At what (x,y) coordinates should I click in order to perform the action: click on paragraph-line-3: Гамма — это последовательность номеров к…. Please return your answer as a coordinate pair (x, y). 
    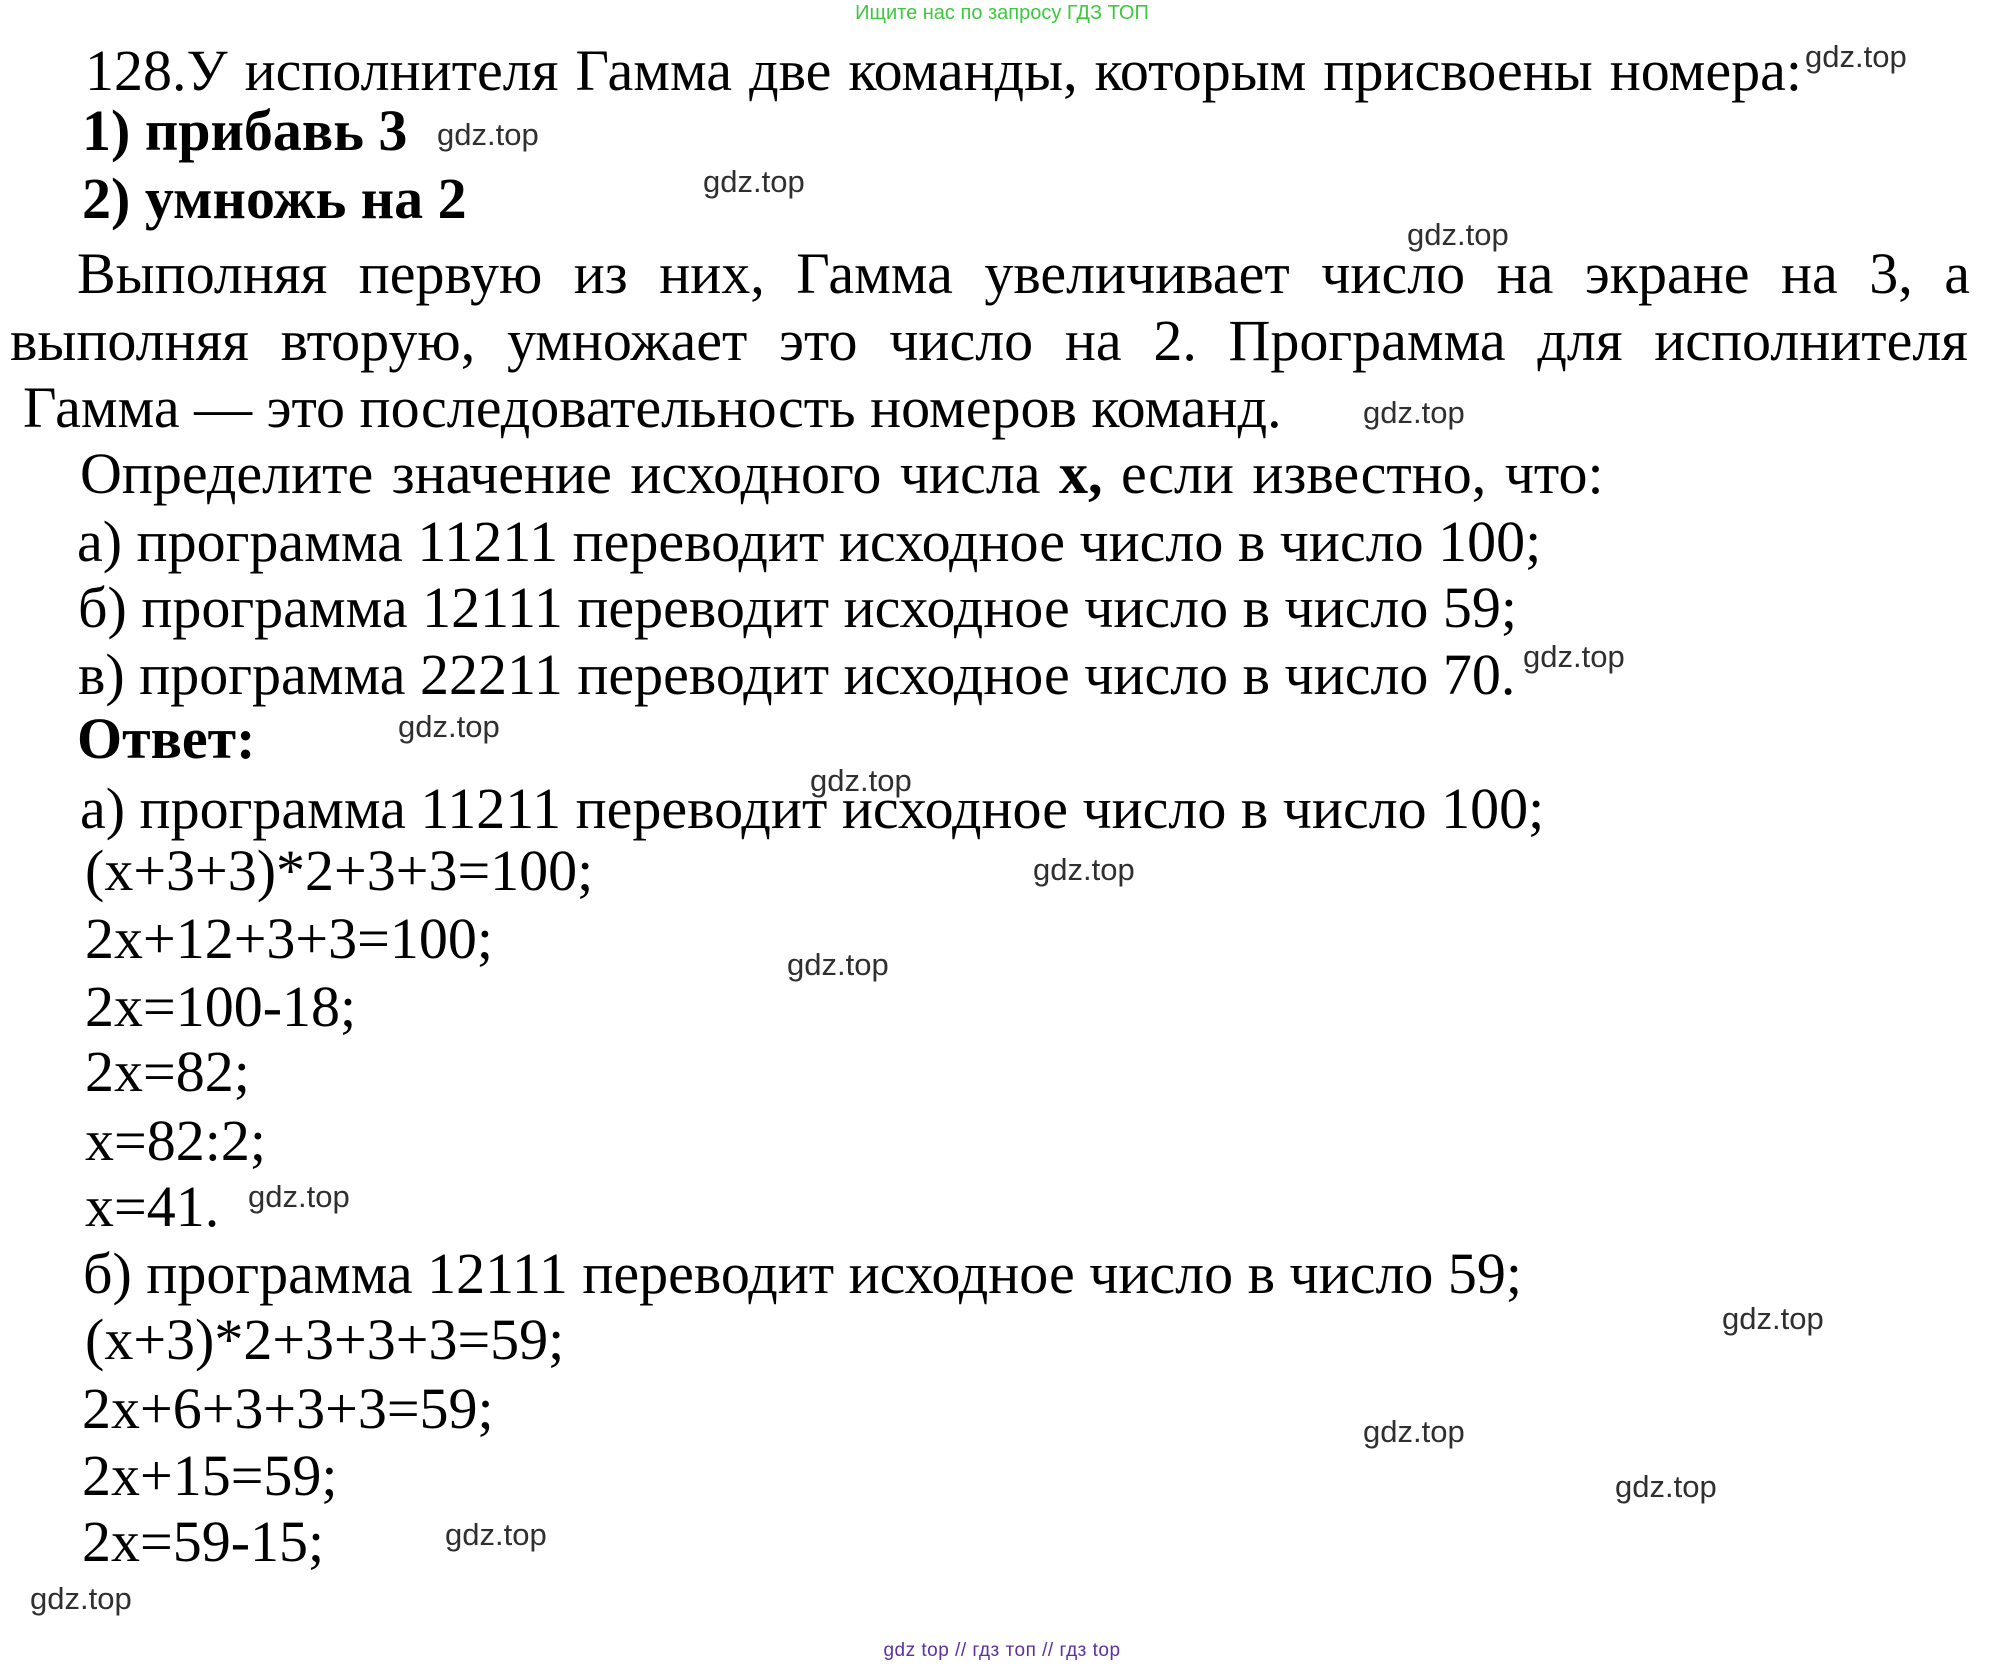
    Looking at the image, I should click on (652, 407).